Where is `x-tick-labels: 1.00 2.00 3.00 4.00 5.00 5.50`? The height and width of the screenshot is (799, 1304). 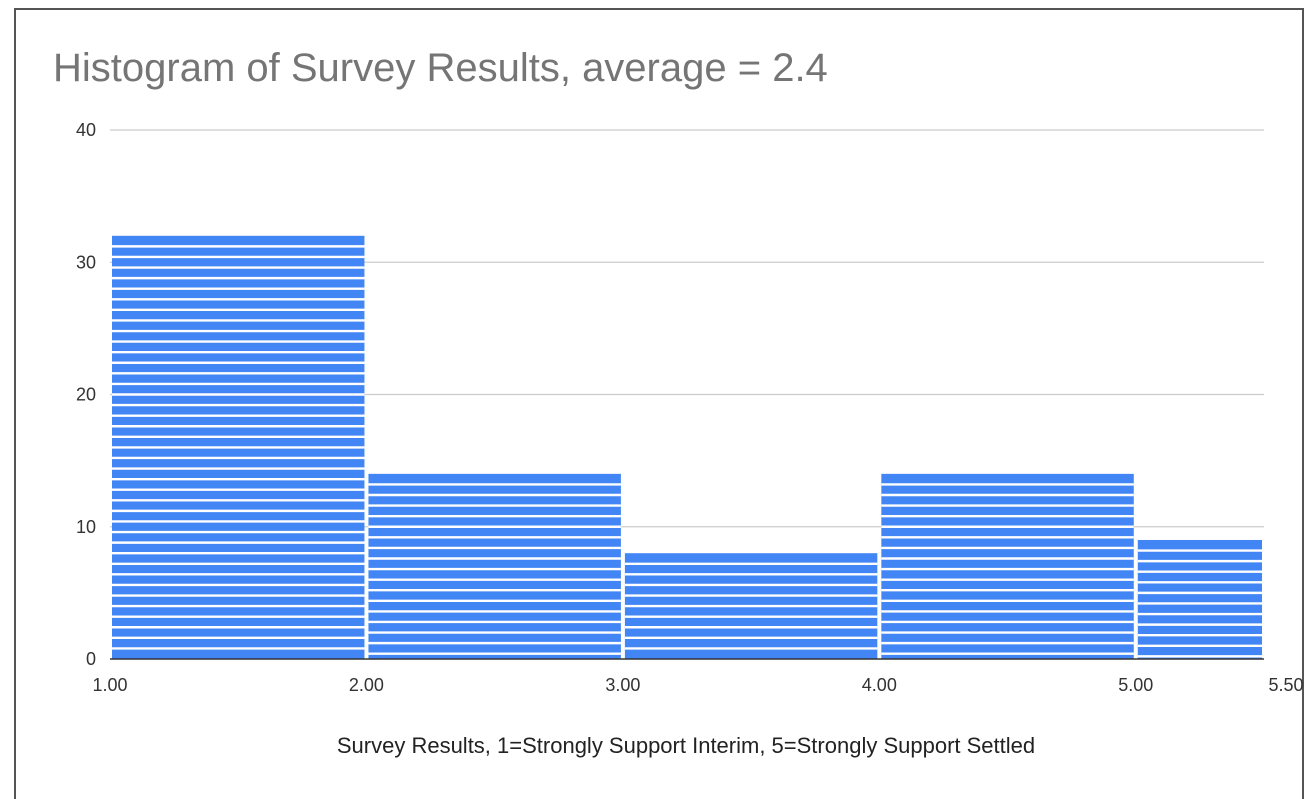 x-tick-labels: 1.00 2.00 3.00 4.00 5.00 5.50 is located at coordinates (697, 685).